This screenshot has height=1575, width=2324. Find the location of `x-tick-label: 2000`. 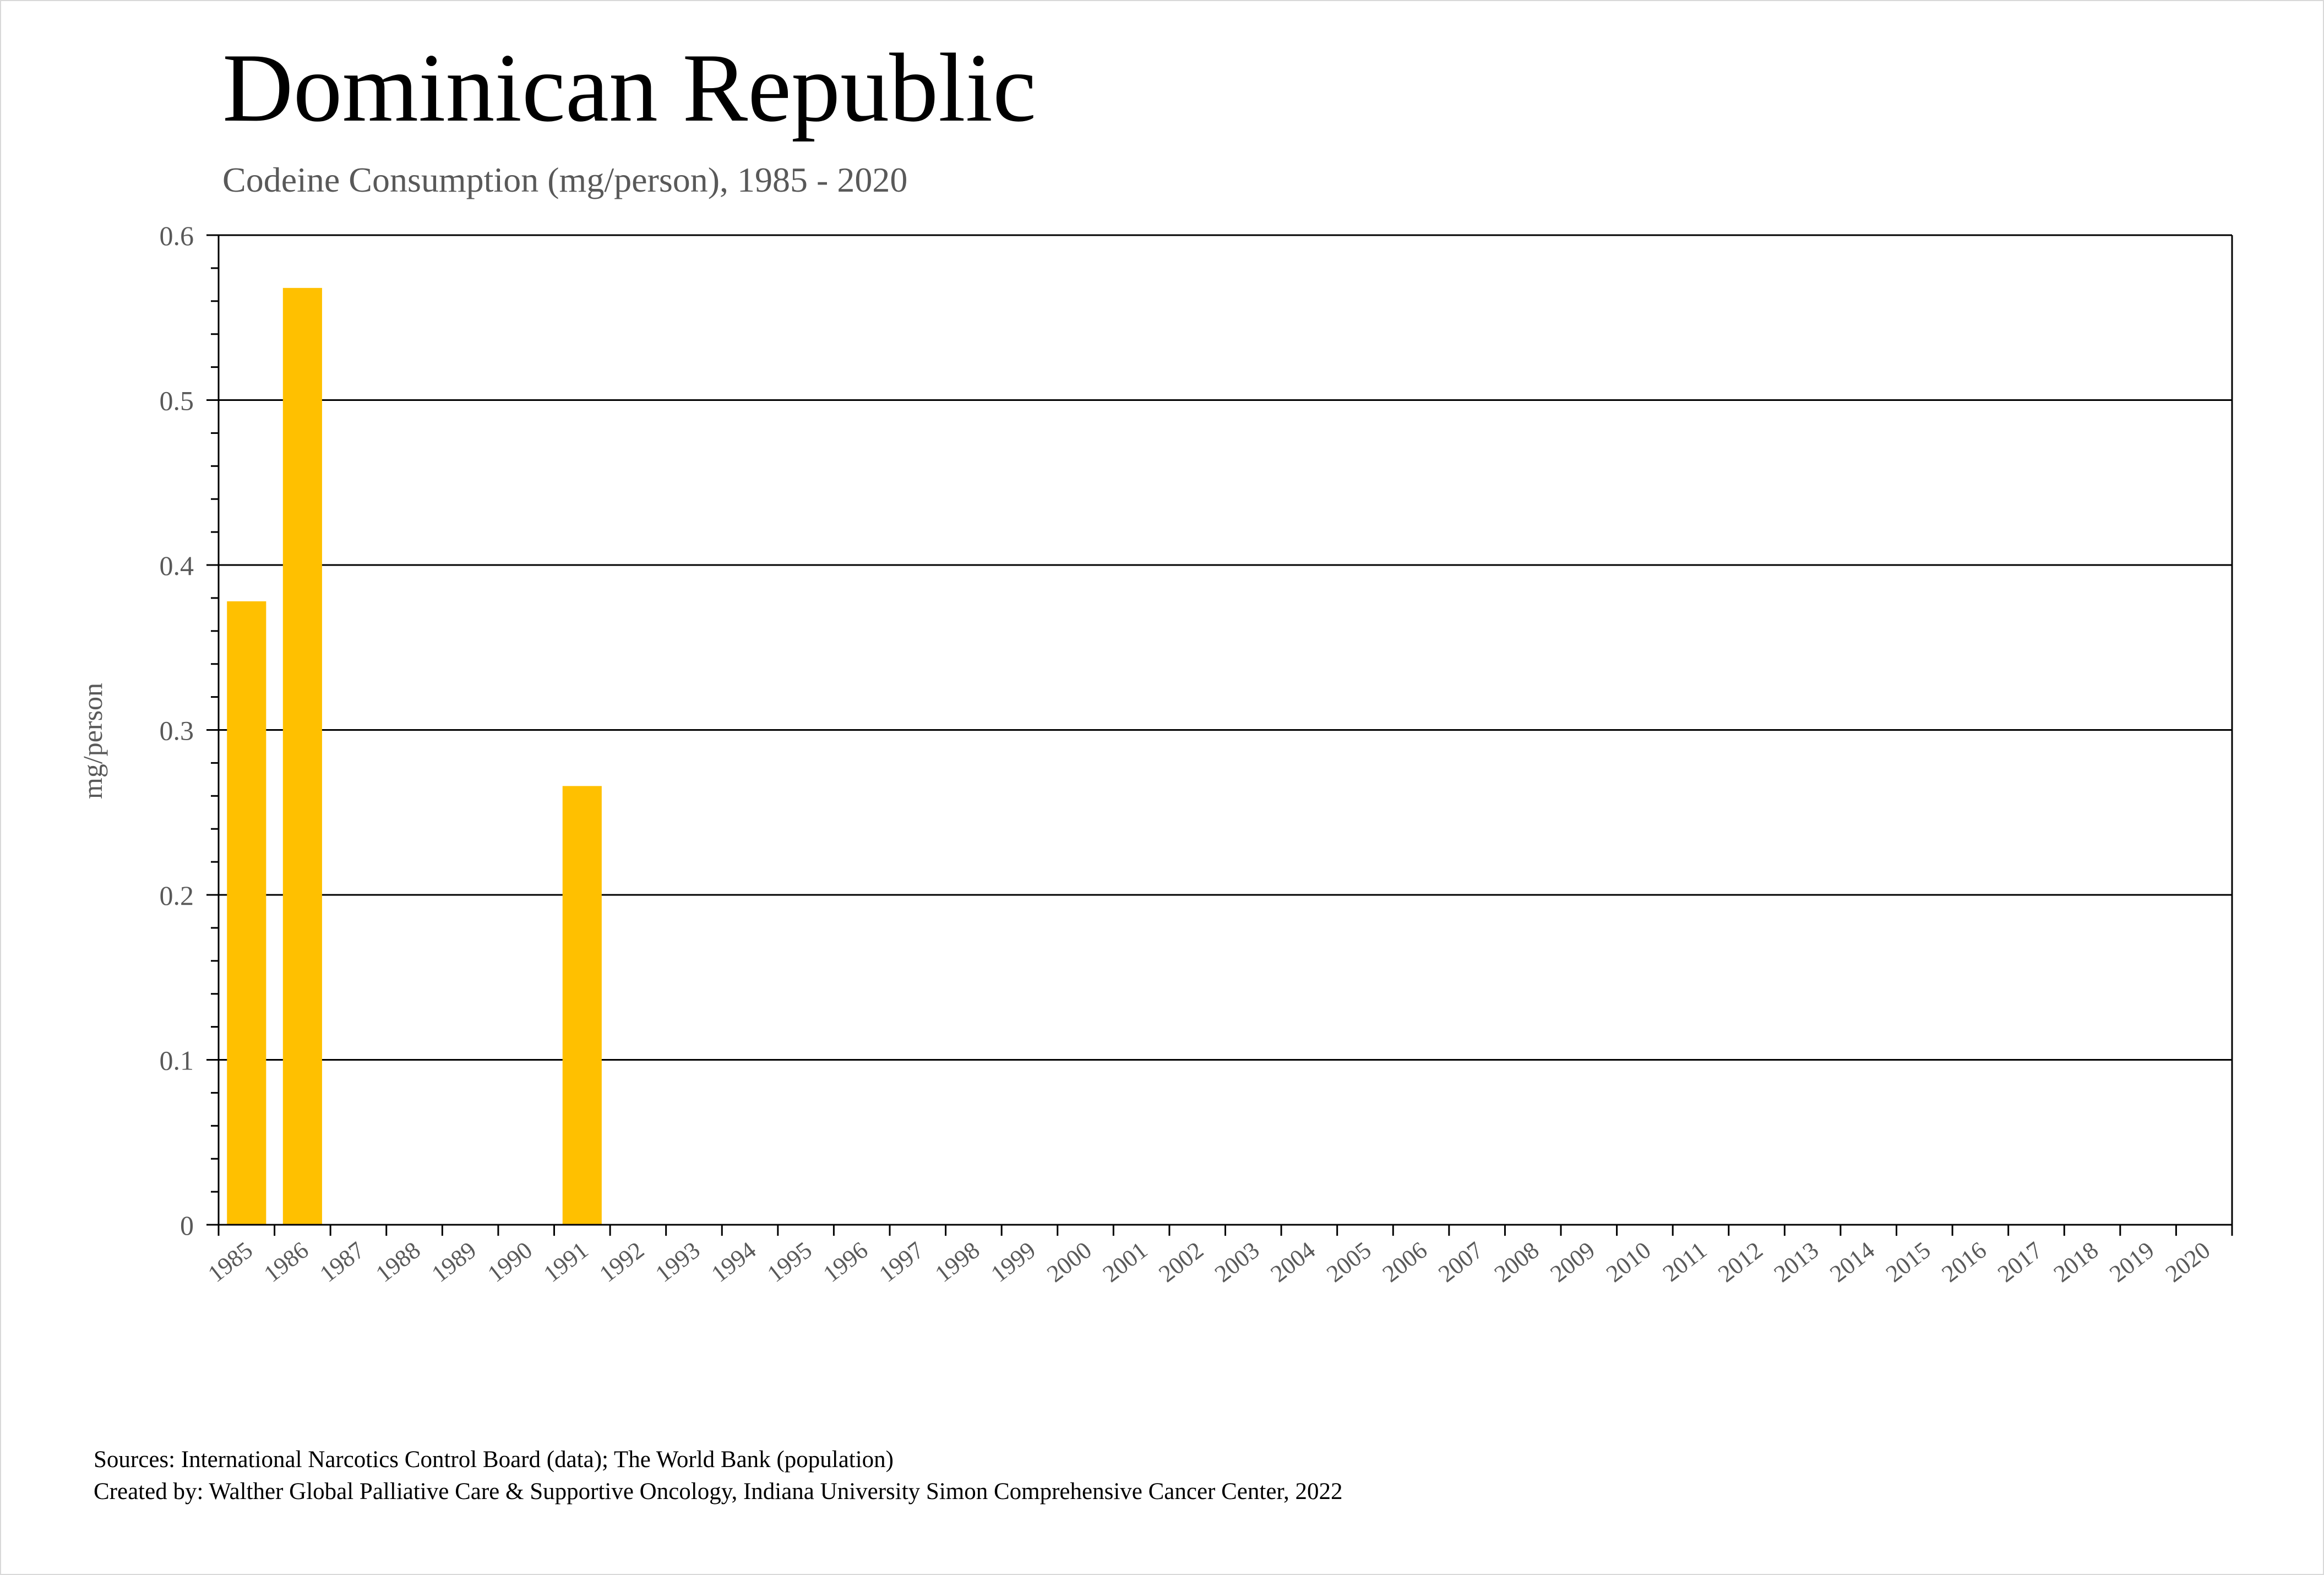

x-tick-label: 2000 is located at coordinates (1069, 1262).